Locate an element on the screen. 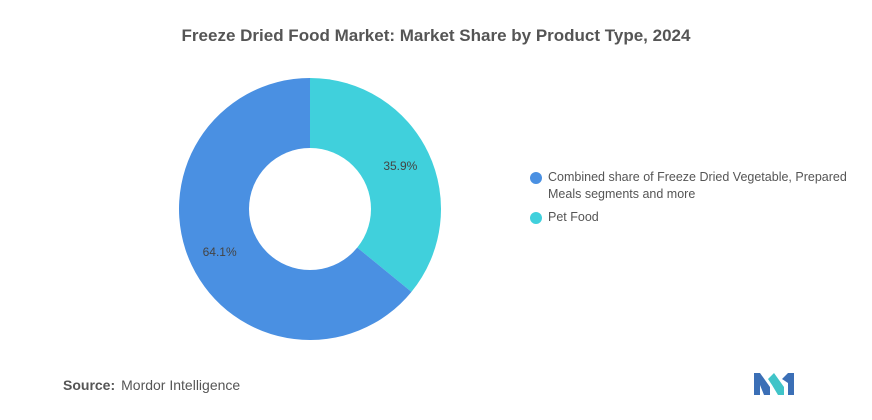 The width and height of the screenshot is (872, 420). slice-labels-group: 35.9% 64.1% is located at coordinates (310, 209).